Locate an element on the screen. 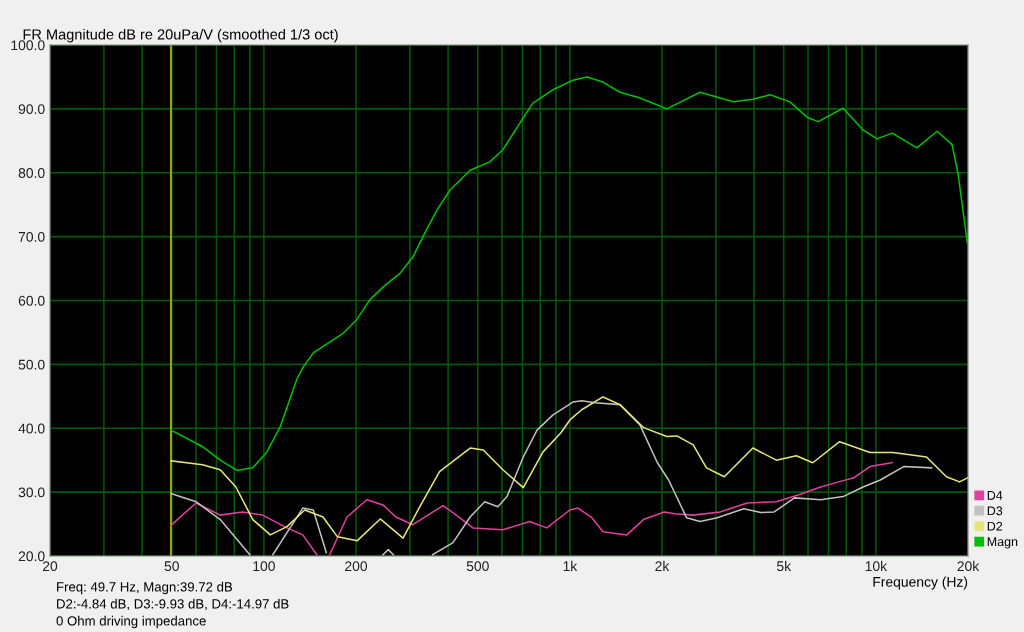 The image size is (1024, 632). y-tick-label: 60.0 is located at coordinates (31, 300).